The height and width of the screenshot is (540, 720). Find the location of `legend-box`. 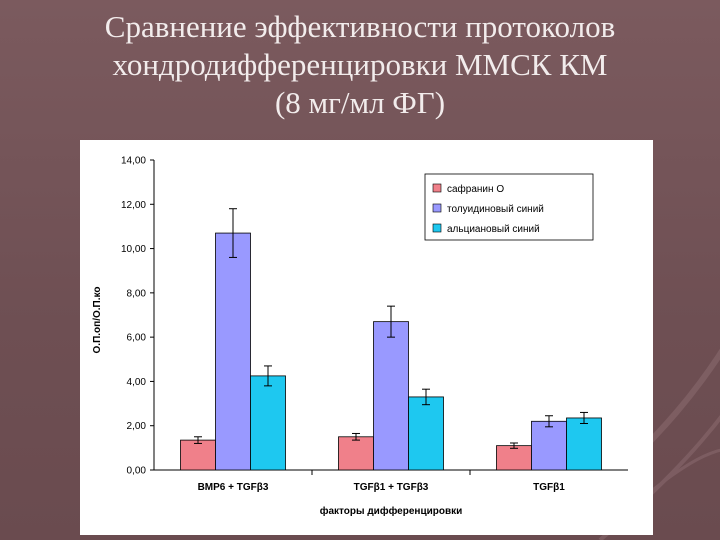

legend-box is located at coordinates (509, 207).